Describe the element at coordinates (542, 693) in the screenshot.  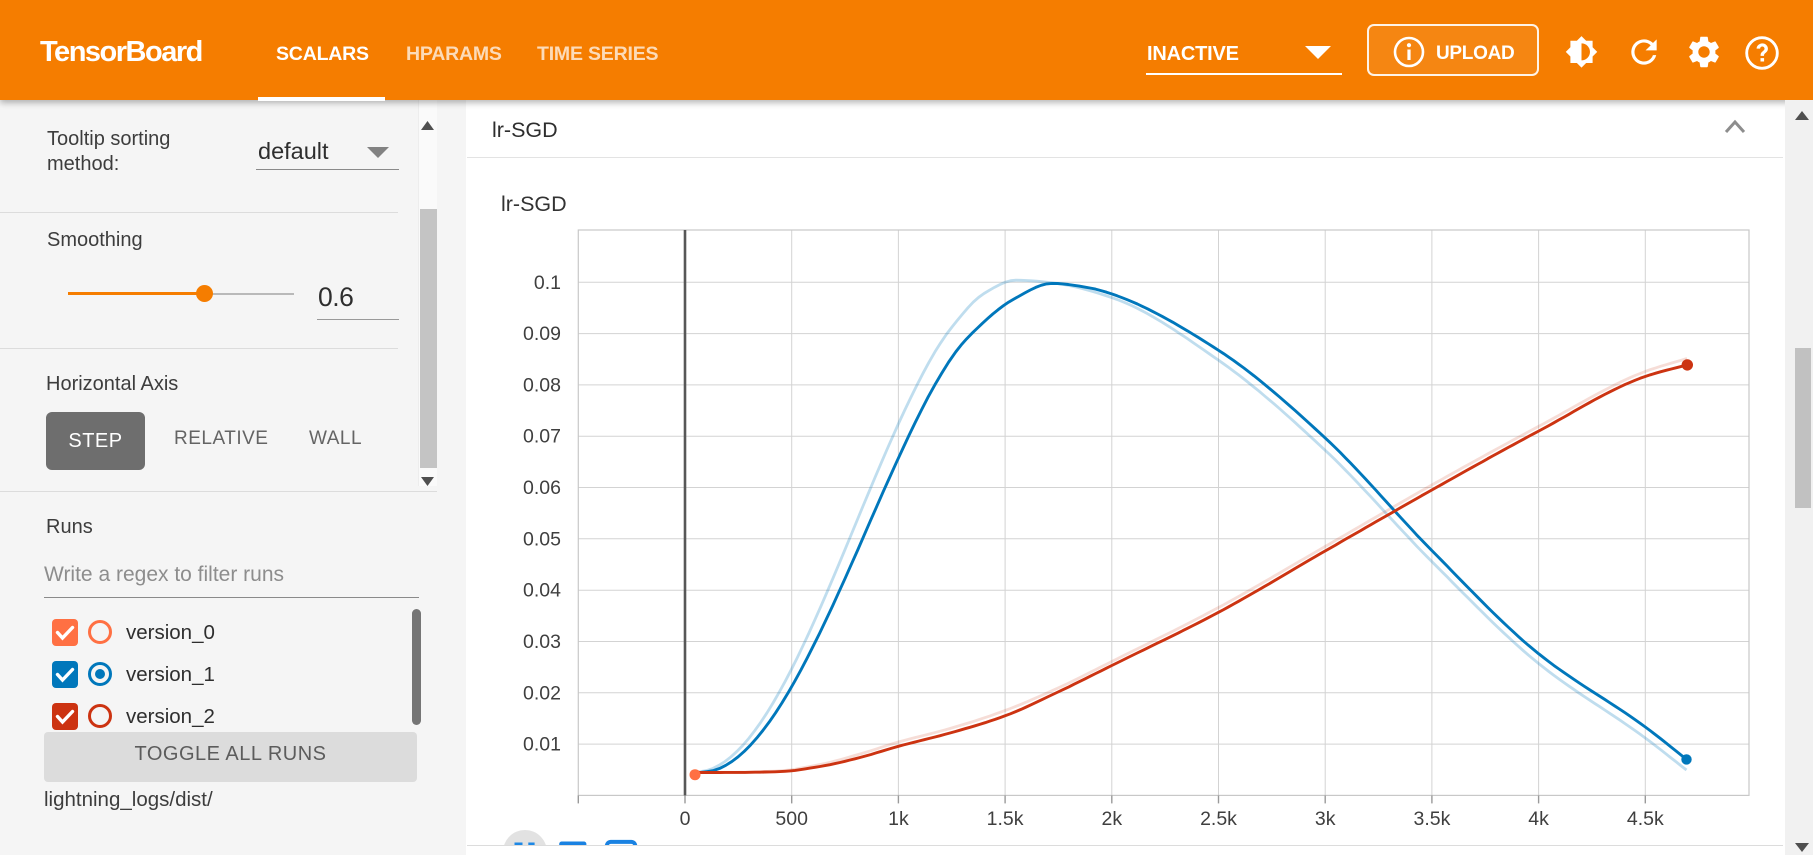
I see `svg-text: 0.02` at that location.